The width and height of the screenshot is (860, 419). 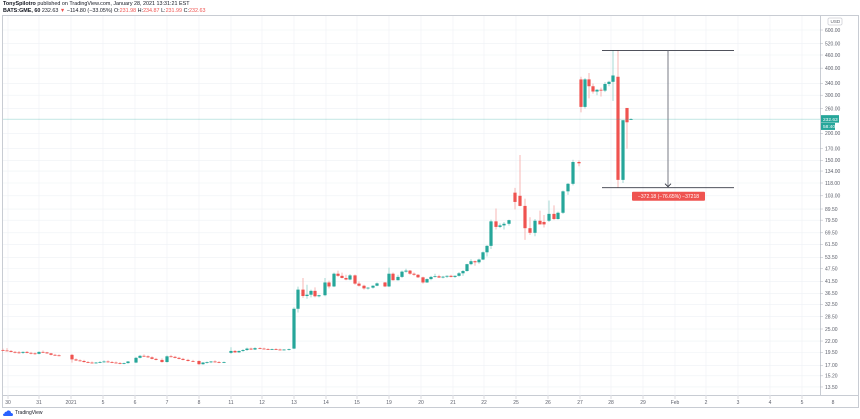 What do you see at coordinates (39, 403) in the screenshot?
I see `svg-text: 31` at bounding box center [39, 403].